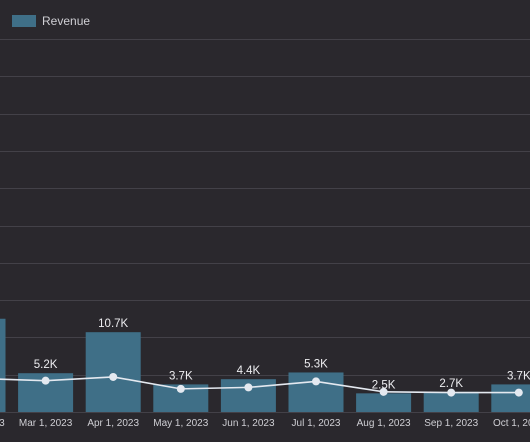 This screenshot has height=442, width=530. I want to click on x-tick-label-7: Sep 1, 2023, so click(451, 423).